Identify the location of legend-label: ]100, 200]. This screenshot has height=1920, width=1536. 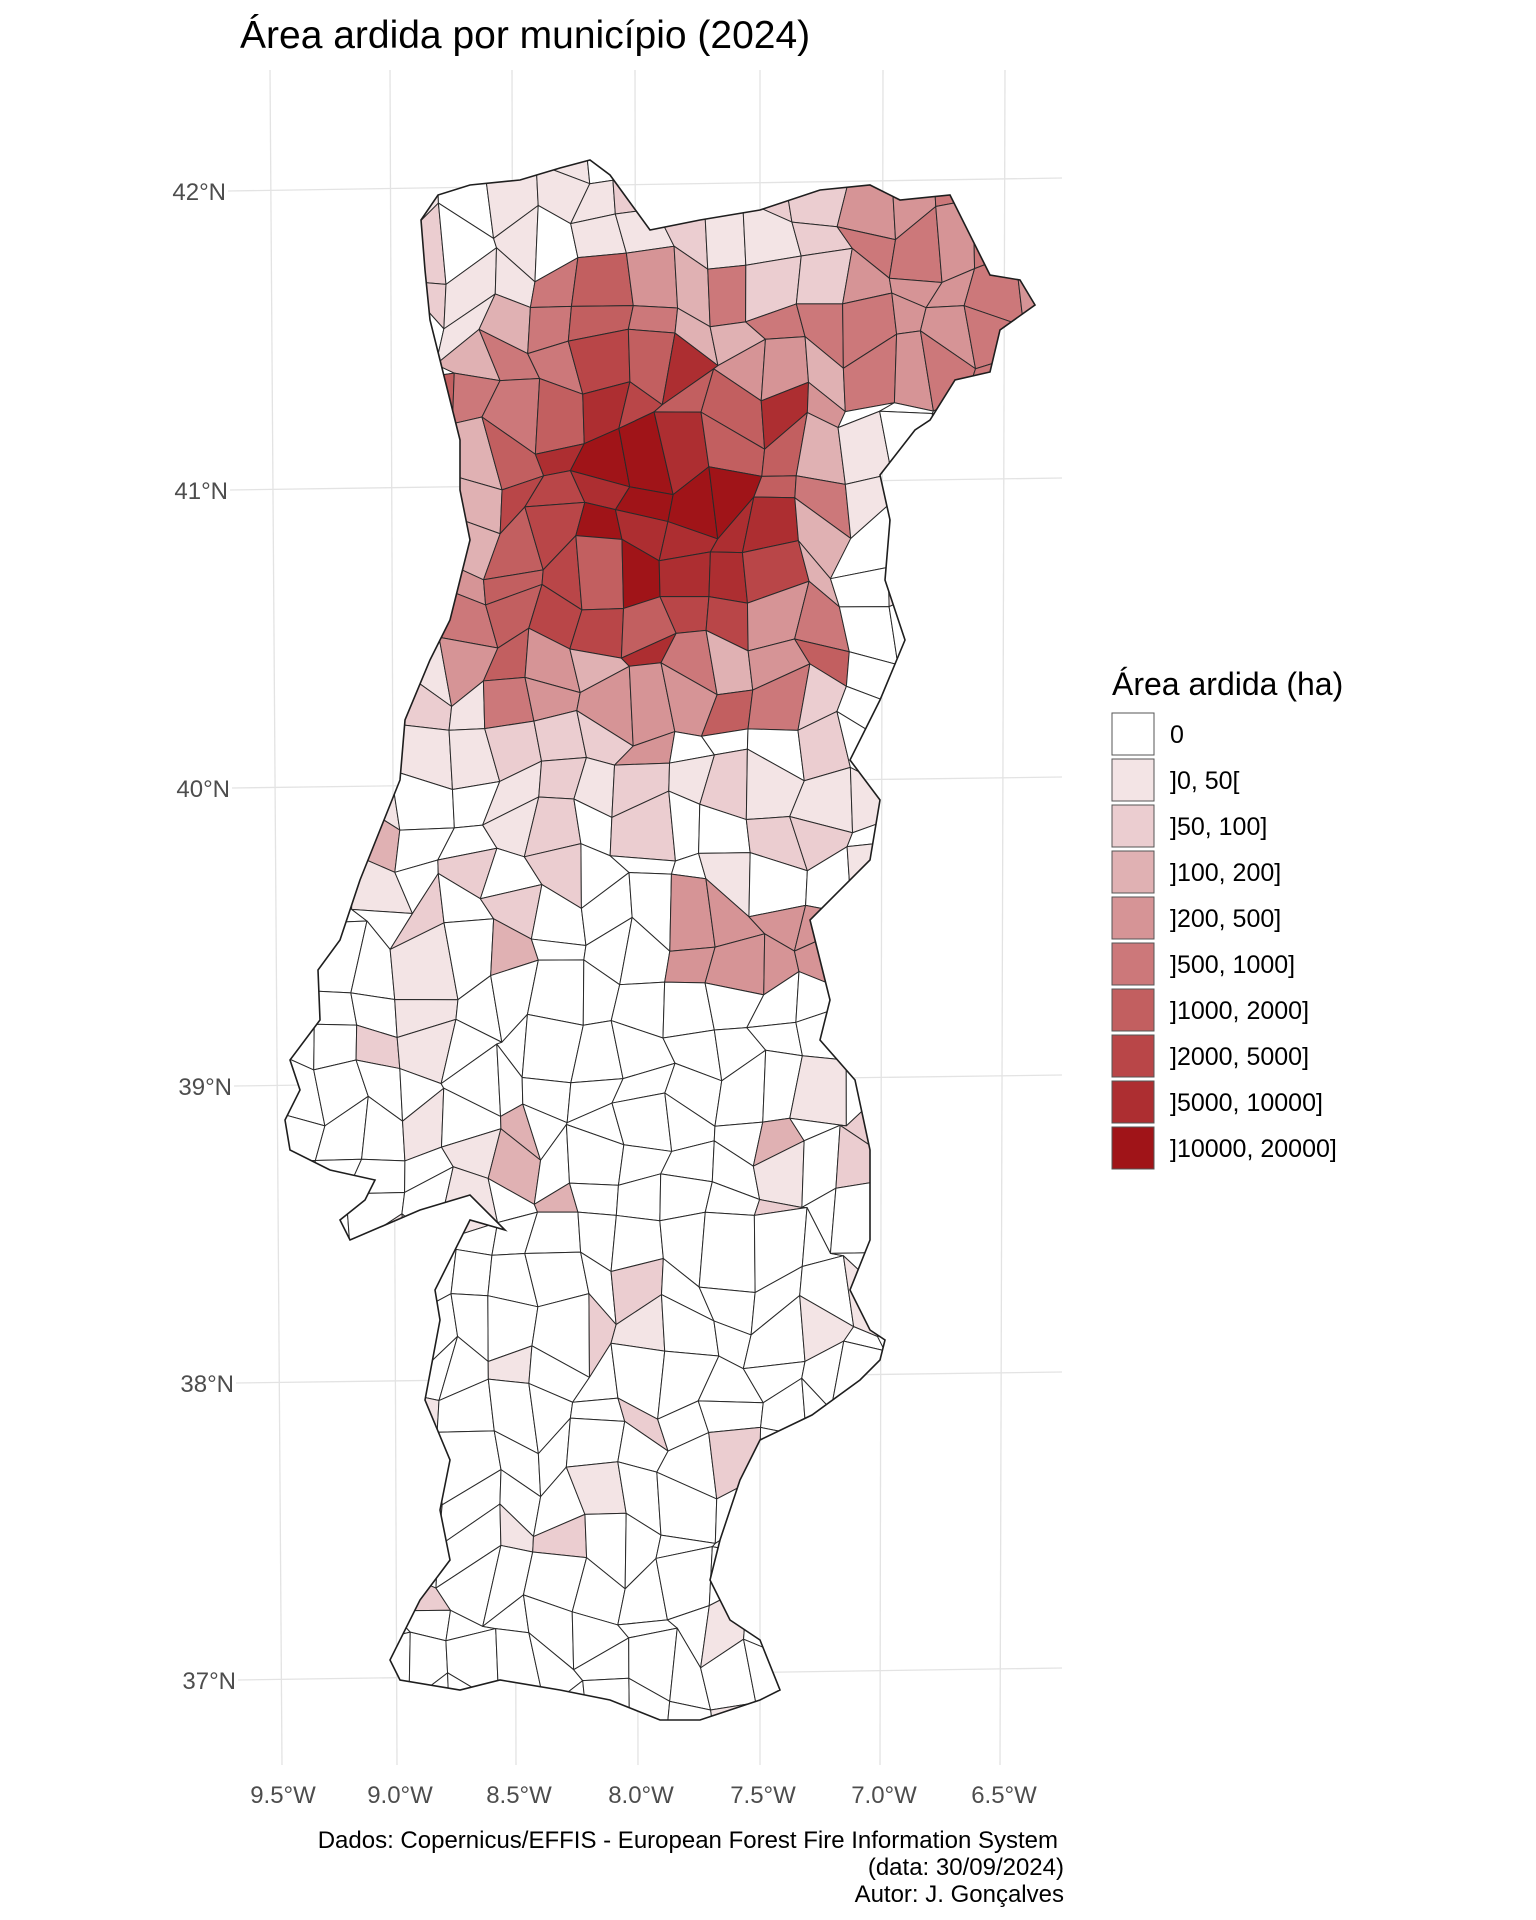
(1225, 873).